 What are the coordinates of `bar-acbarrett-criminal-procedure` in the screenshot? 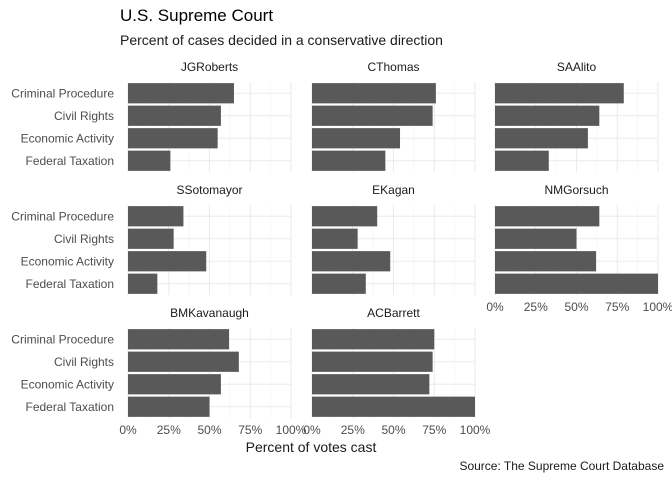 It's located at (373, 339).